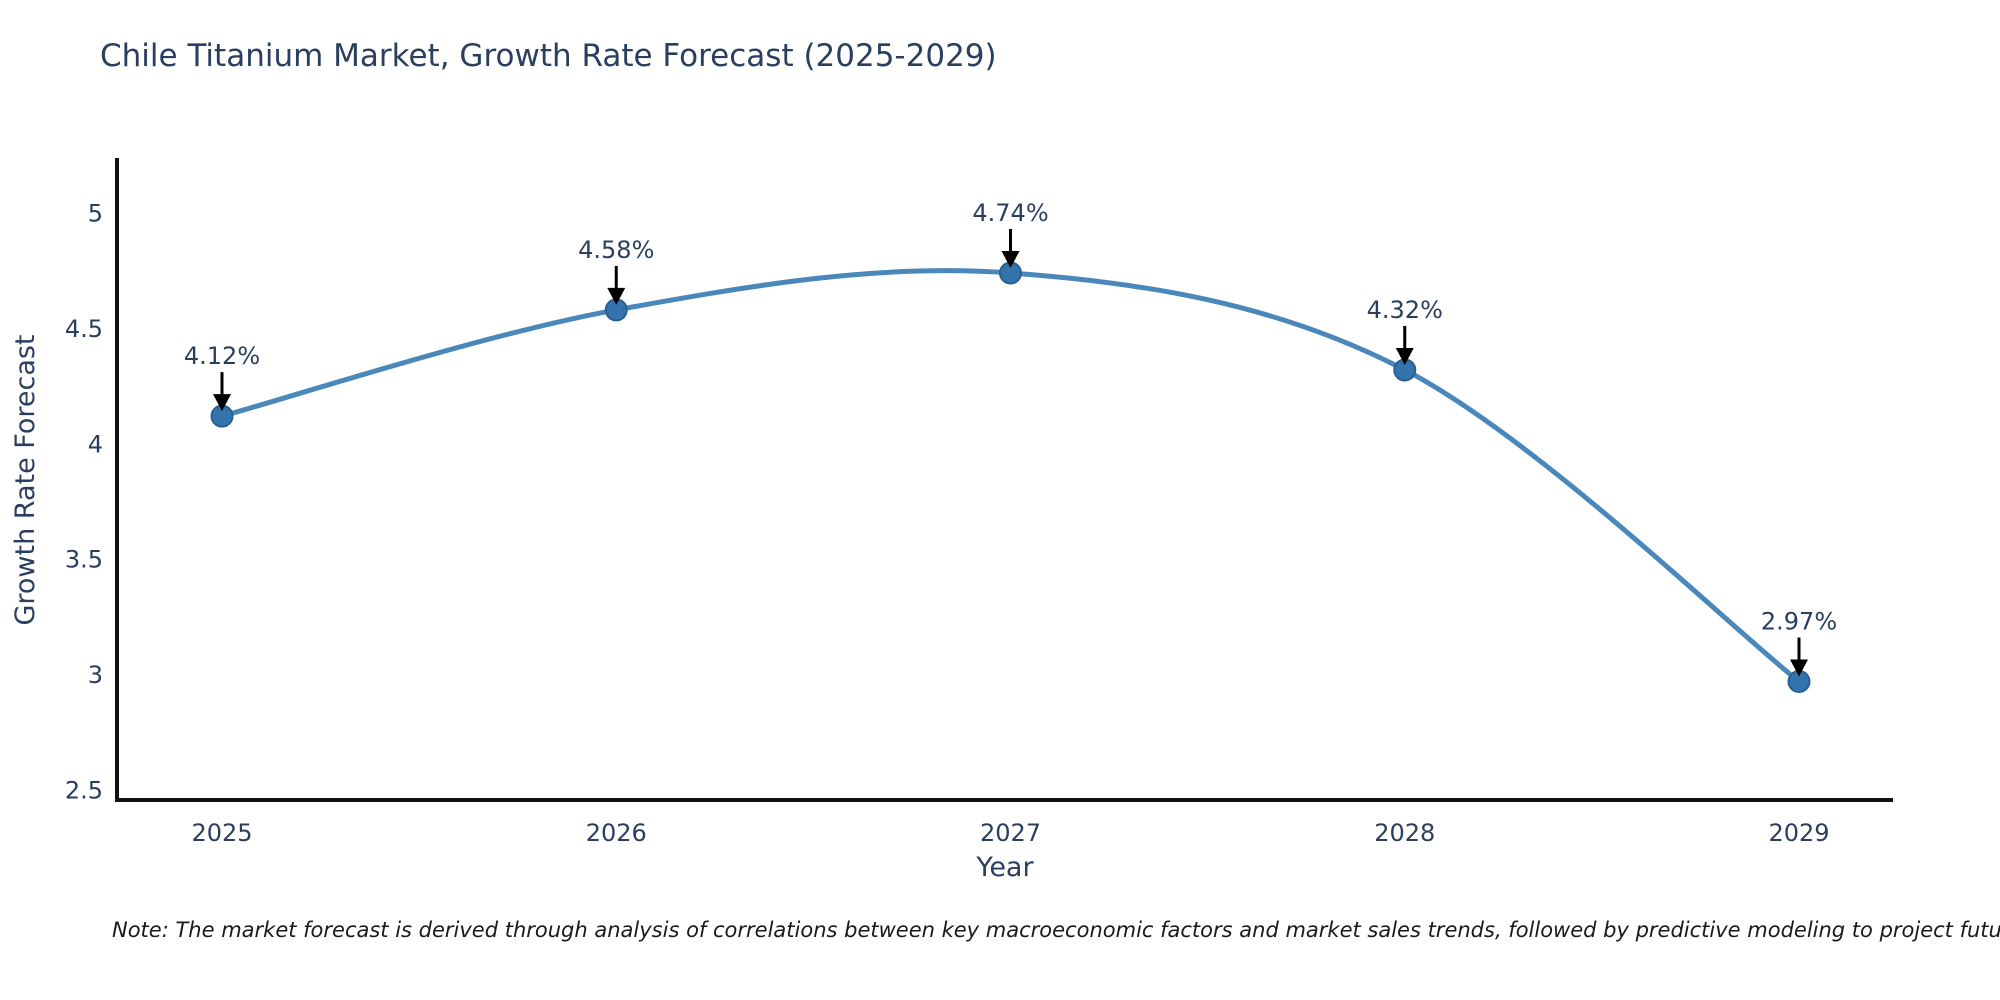 This screenshot has height=1000, width=2000. Describe the element at coordinates (95, 675) in the screenshot. I see `y-tick-label: 3` at that location.